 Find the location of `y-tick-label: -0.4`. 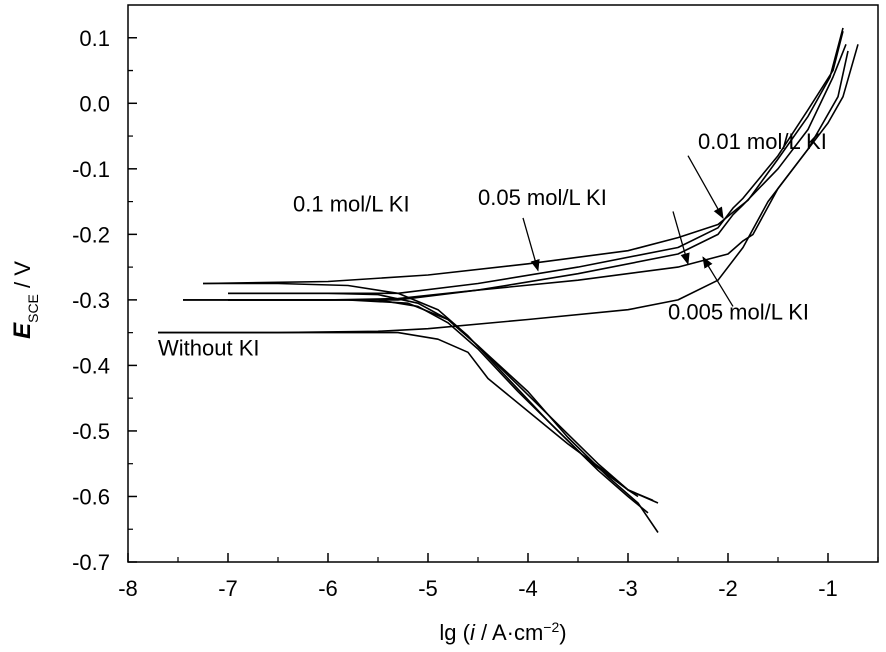

y-tick-label: -0.4 is located at coordinates (91, 365).